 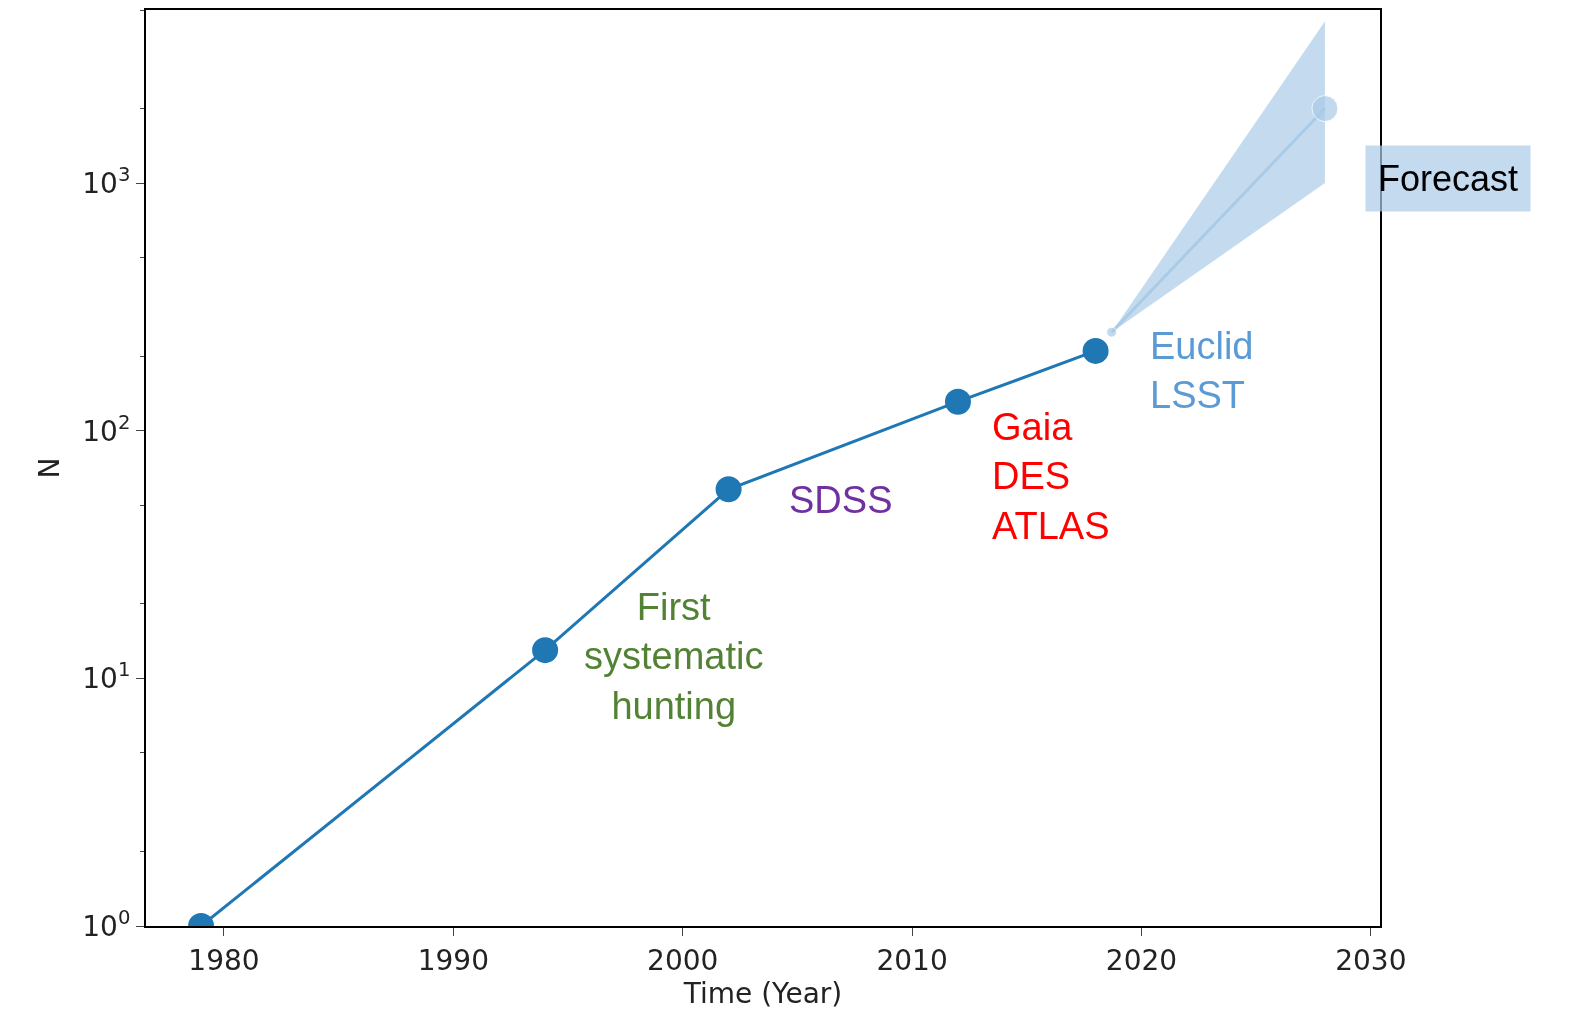 I want to click on x-axis-title: Time (Year), so click(x=762, y=994).